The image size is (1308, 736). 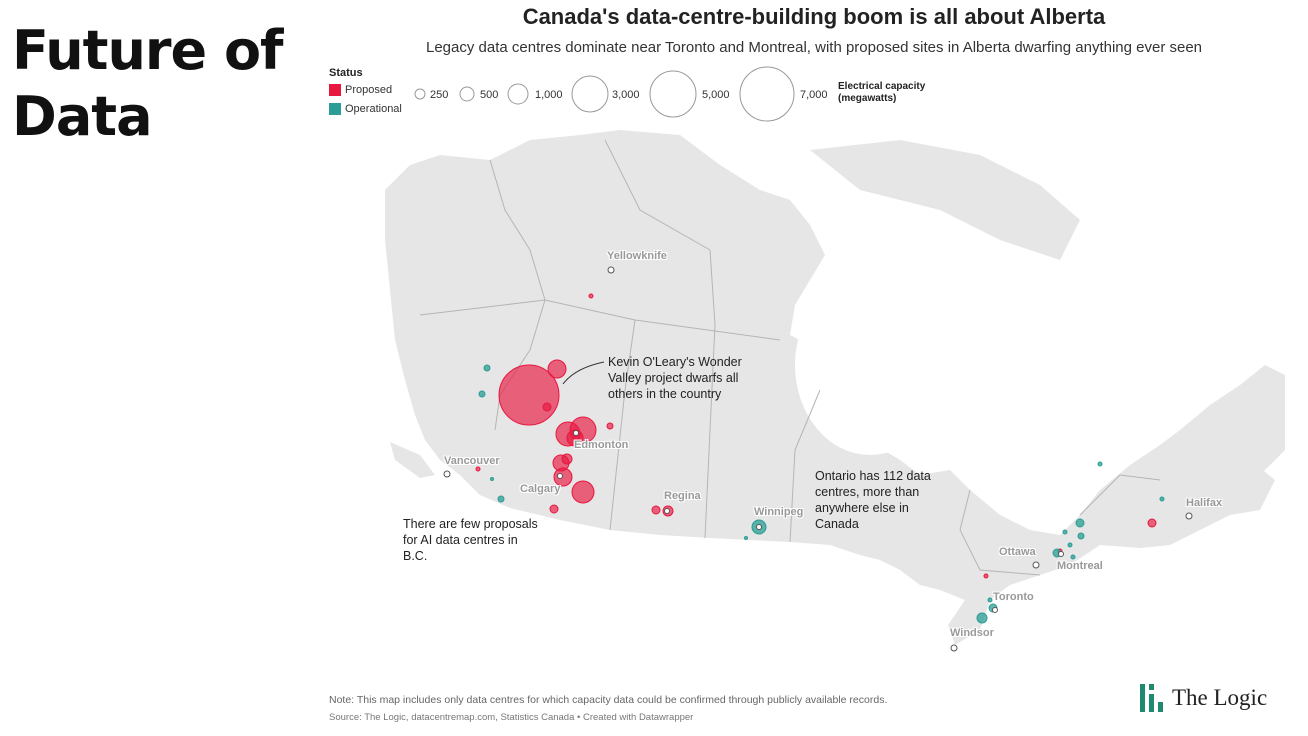 I want to click on slide-title-line2: Data, so click(x=82, y=116).